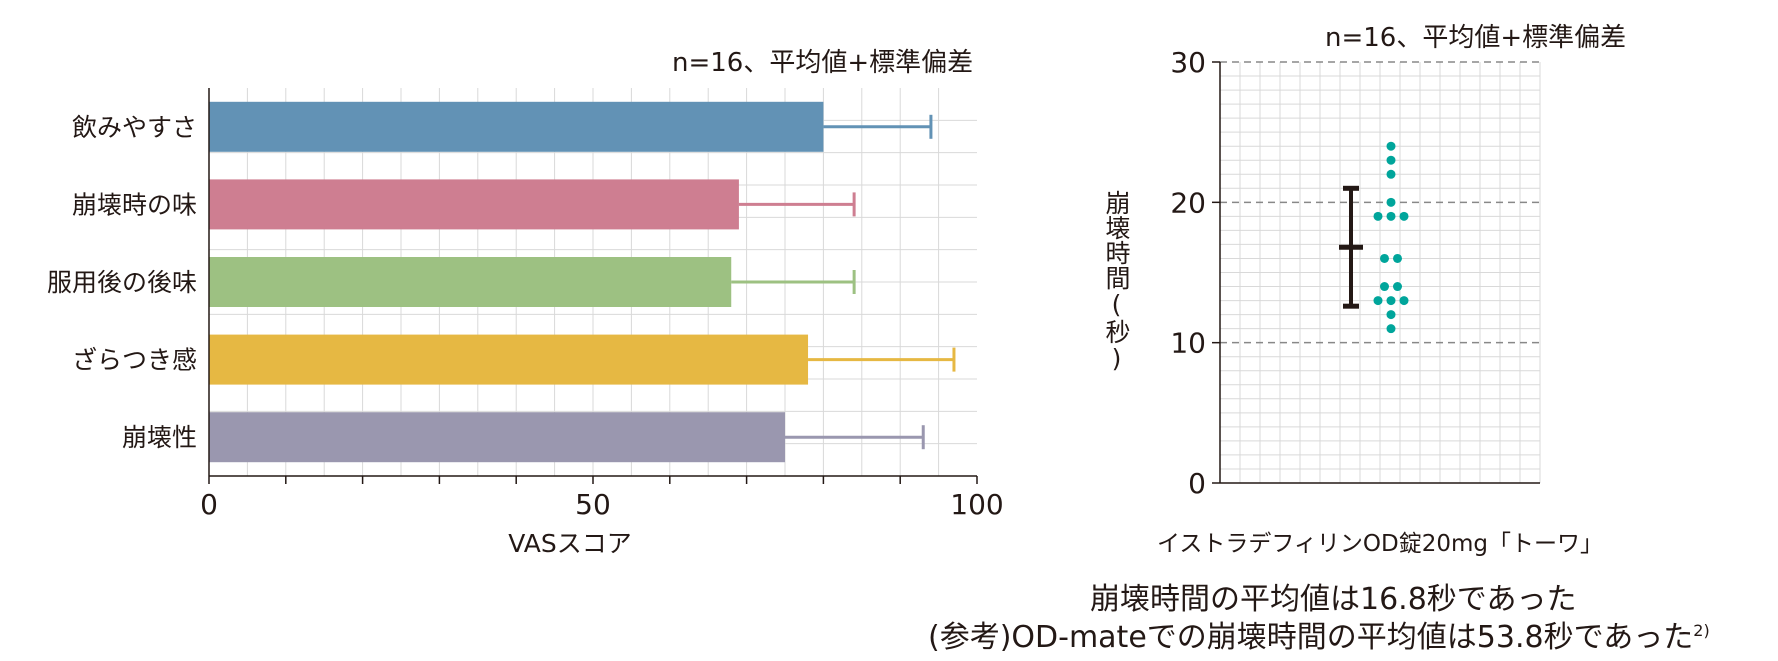 This screenshot has width=1778, height=661. Describe the element at coordinates (1701, 630) in the screenshot. I see `caption-footnote-ref: 2)` at that location.